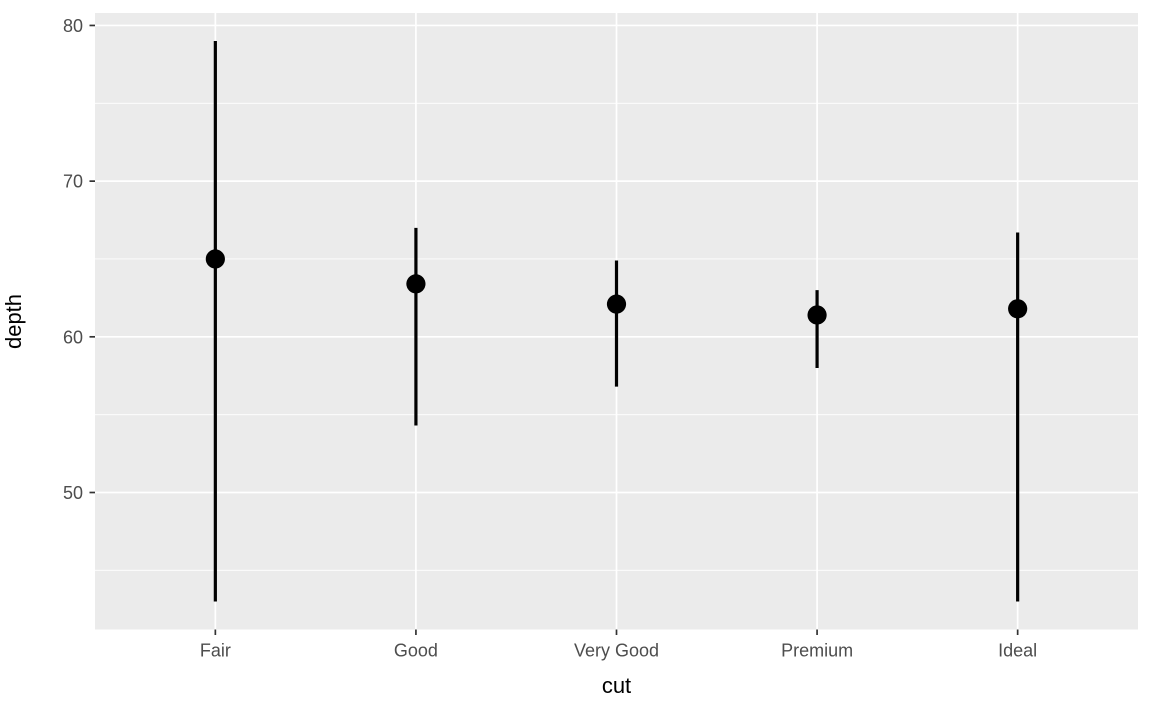  Describe the element at coordinates (416, 651) in the screenshot. I see `x-axis-tick-label-good: Good` at that location.